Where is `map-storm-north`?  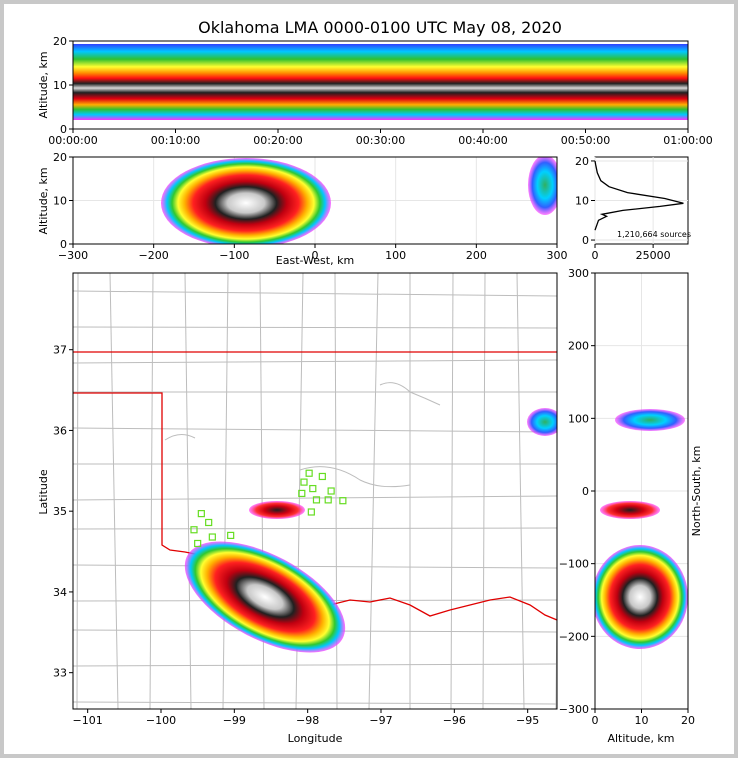
map-storm-north is located at coordinates (277, 510).